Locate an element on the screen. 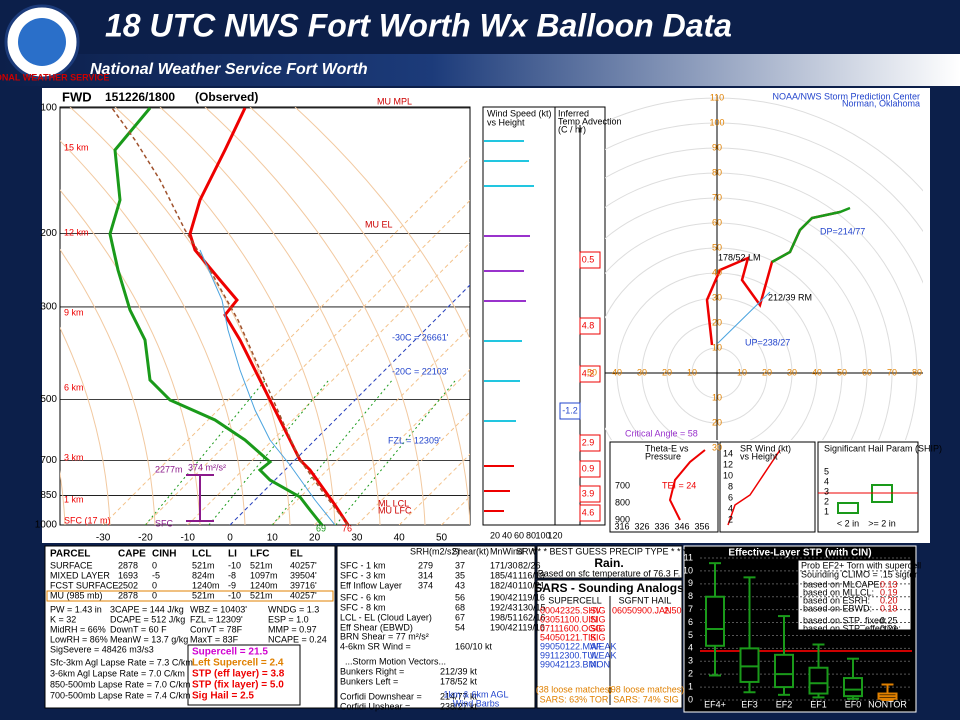 The image size is (960, 720). x-tick-label: EF2 is located at coordinates (784, 704).